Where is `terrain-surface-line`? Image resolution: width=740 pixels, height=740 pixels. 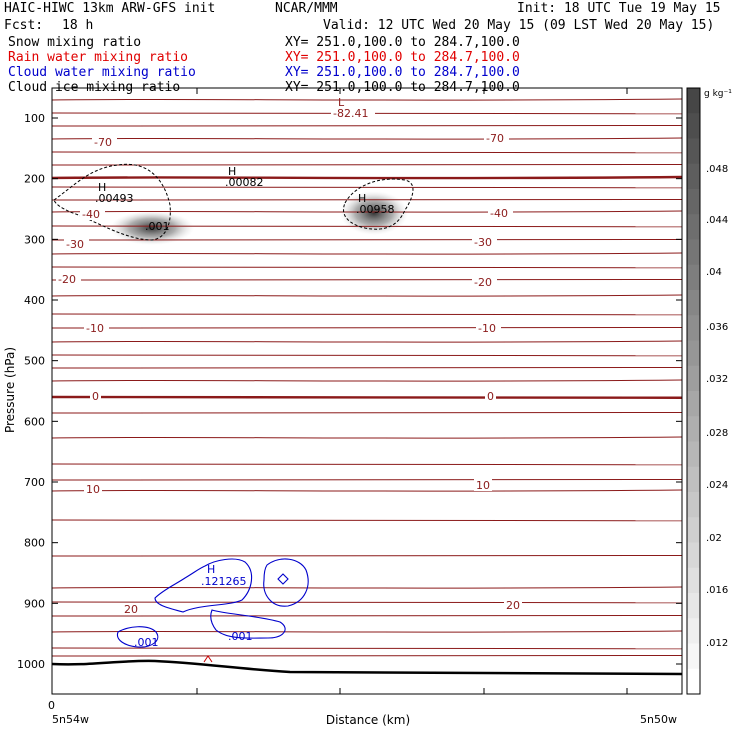
terrain-surface-line is located at coordinates (367, 667).